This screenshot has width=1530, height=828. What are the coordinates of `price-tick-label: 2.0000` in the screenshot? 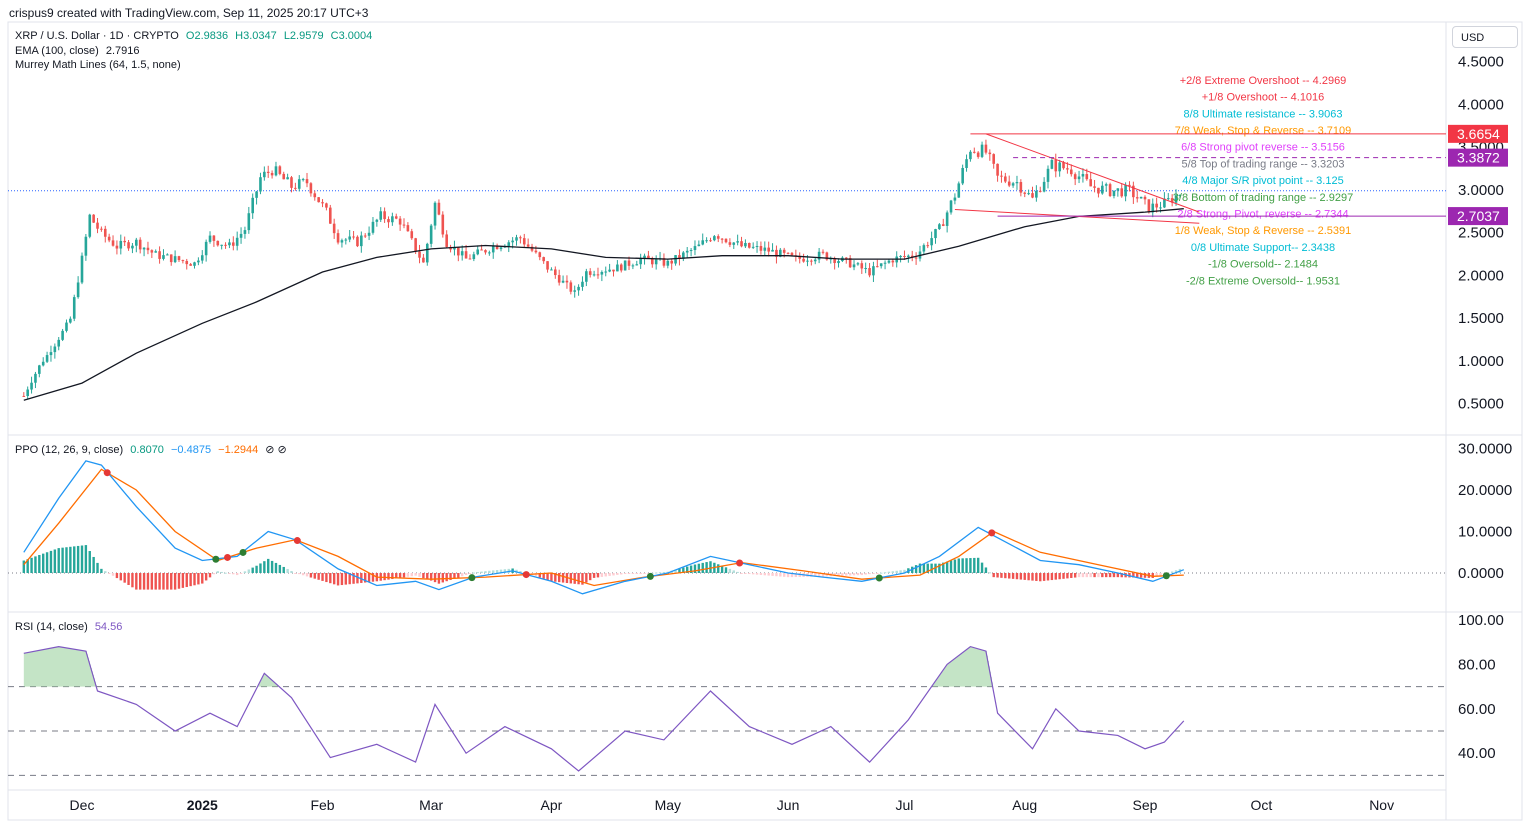 It's located at (1481, 275).